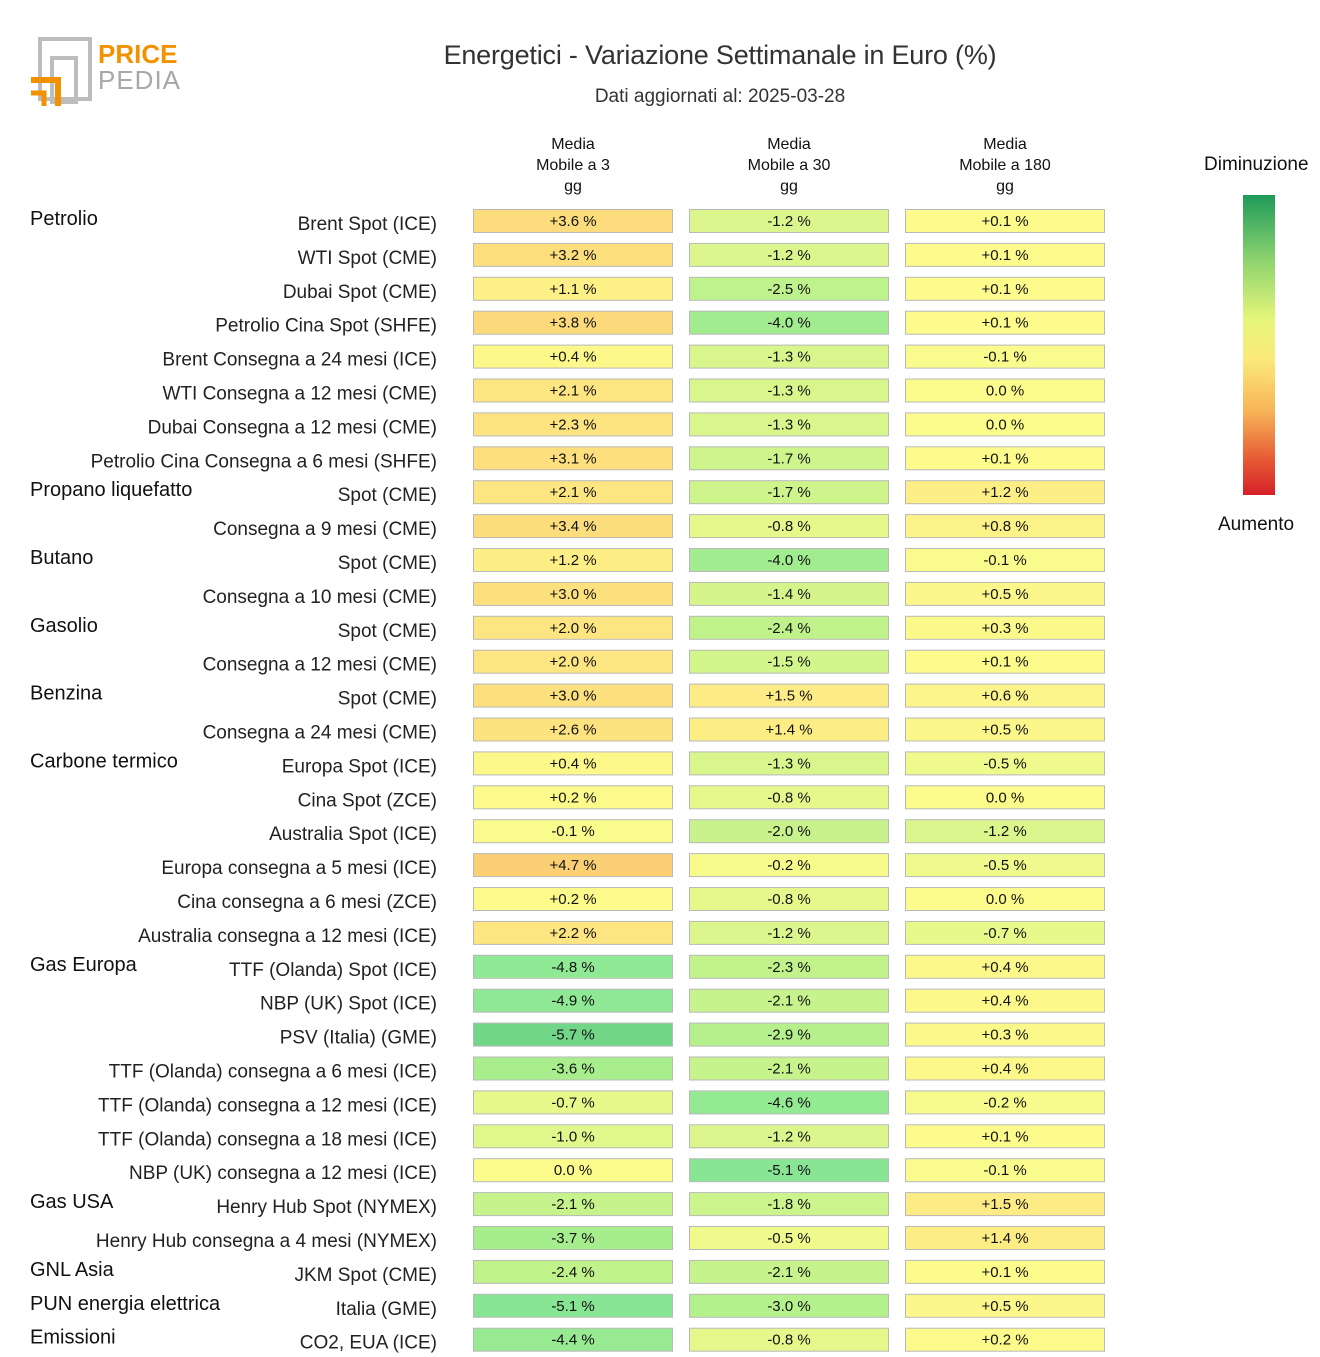  I want to click on row-label: Petrolio Cina Consegna a 6 mesi (SHFE), so click(264, 461).